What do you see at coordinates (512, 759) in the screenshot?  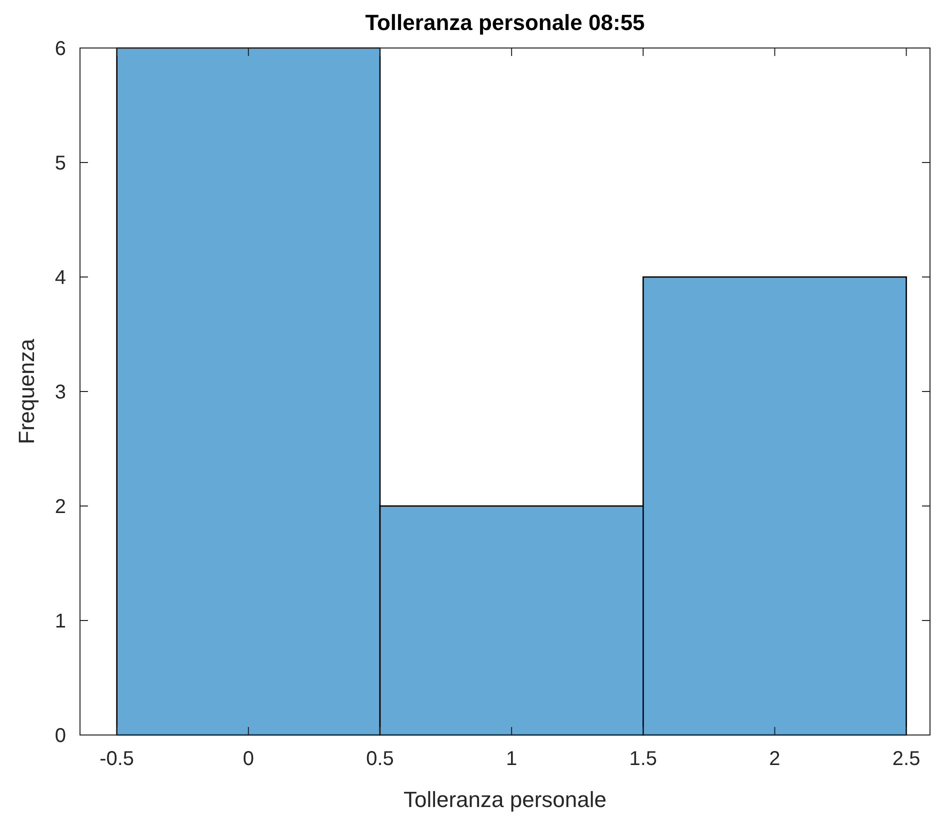 I see `x-tick-label: 1` at bounding box center [512, 759].